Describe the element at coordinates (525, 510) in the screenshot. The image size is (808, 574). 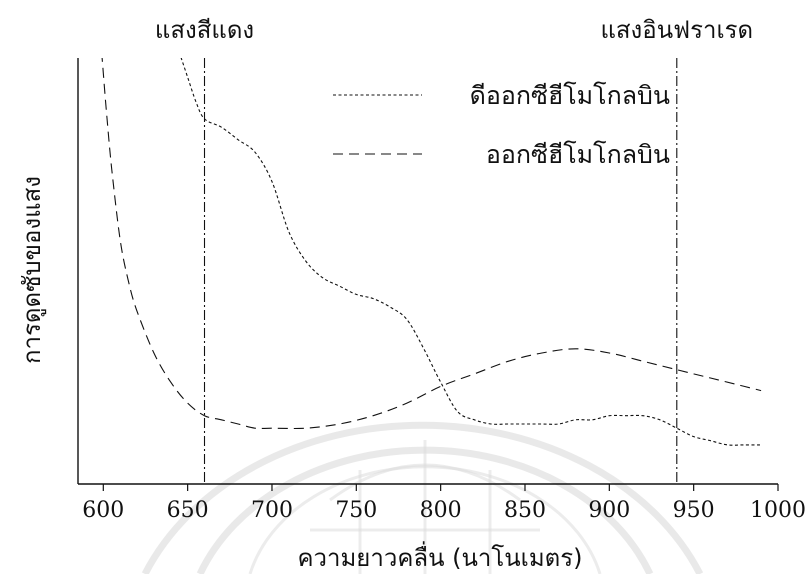
I see `x-tick-label: 850` at that location.